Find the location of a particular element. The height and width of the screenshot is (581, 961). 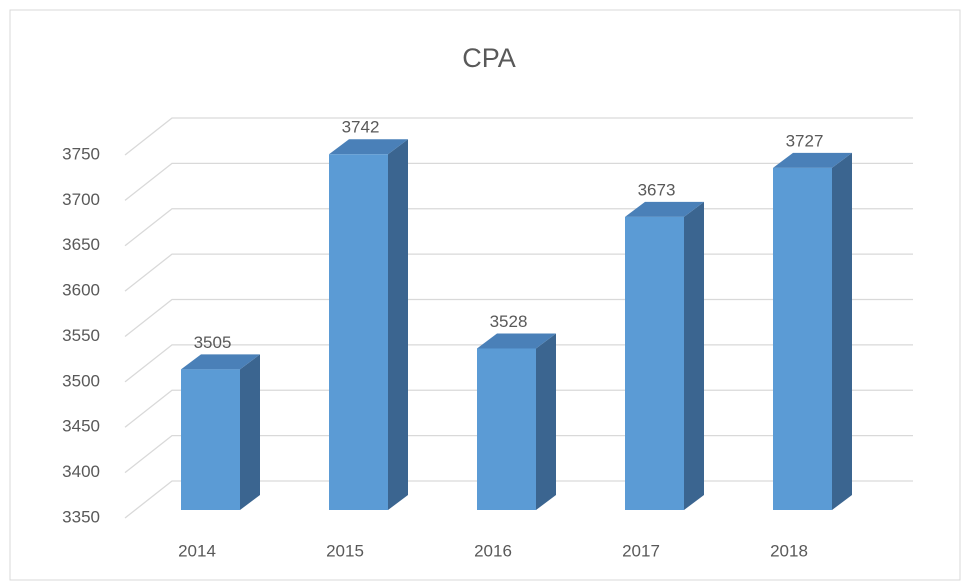

y-tick-label: 3350 is located at coordinates (81, 516).